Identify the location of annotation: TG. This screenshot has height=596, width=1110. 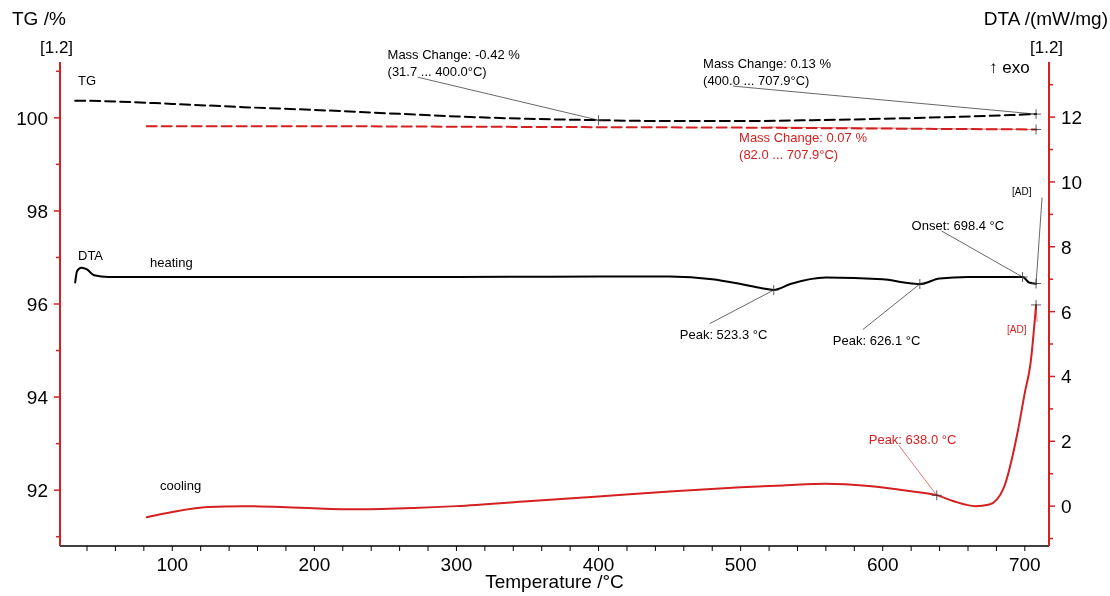
(87, 80).